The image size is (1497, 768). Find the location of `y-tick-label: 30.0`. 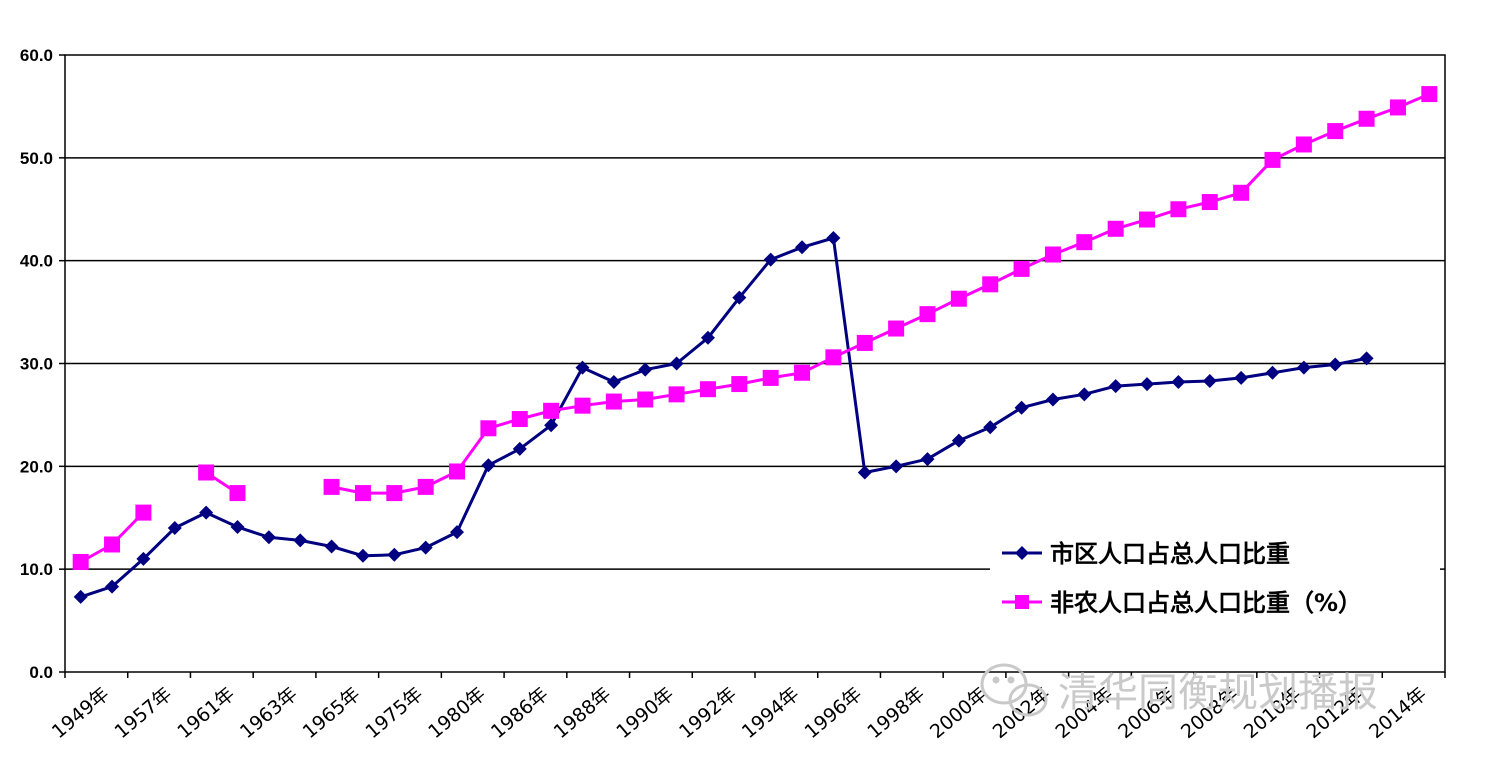

y-tick-label: 30.0 is located at coordinates (36, 364).